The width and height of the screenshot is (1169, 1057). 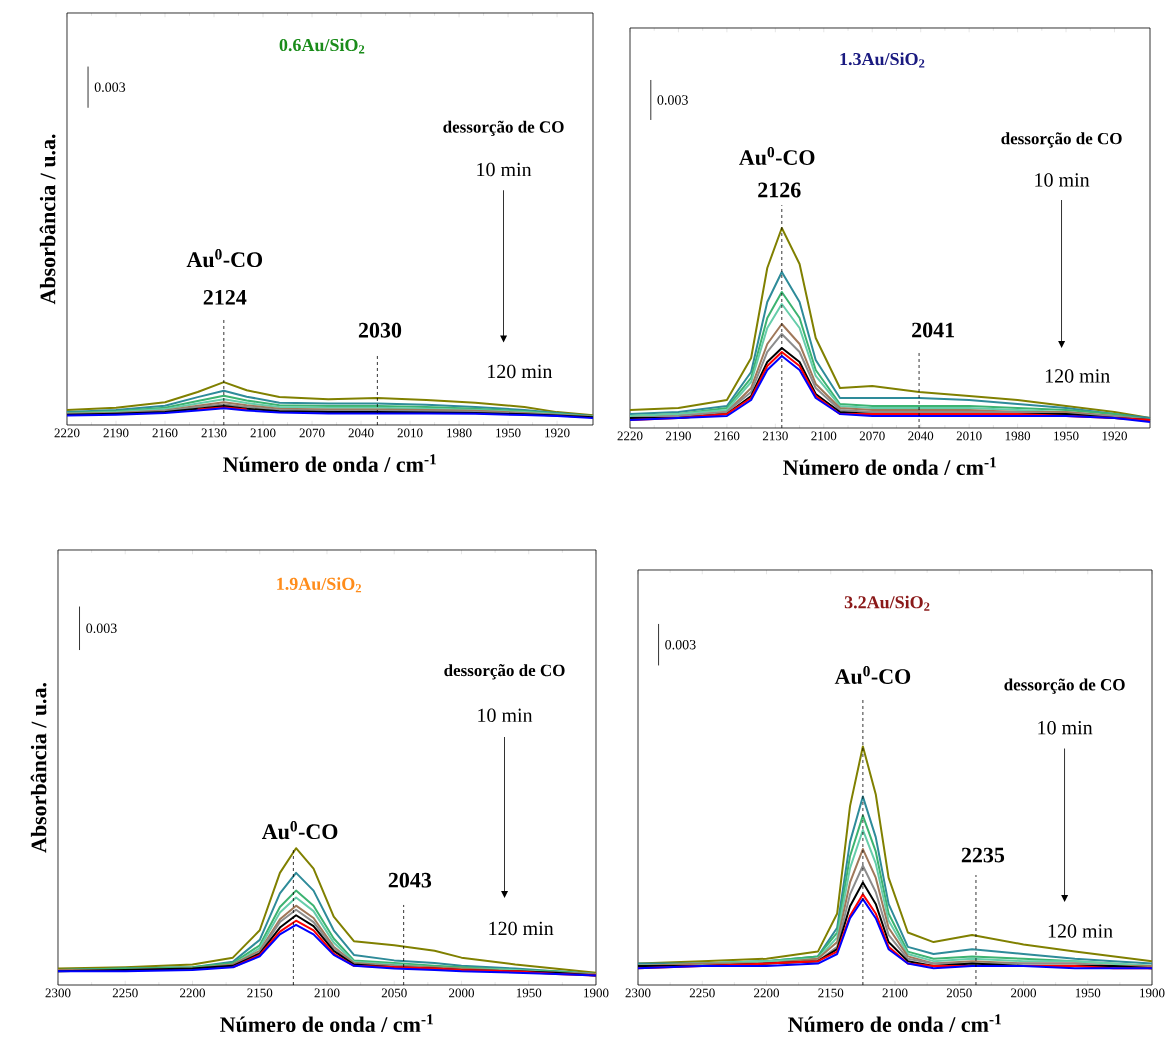 What do you see at coordinates (779, 190) in the screenshot?
I see `text: 2126` at bounding box center [779, 190].